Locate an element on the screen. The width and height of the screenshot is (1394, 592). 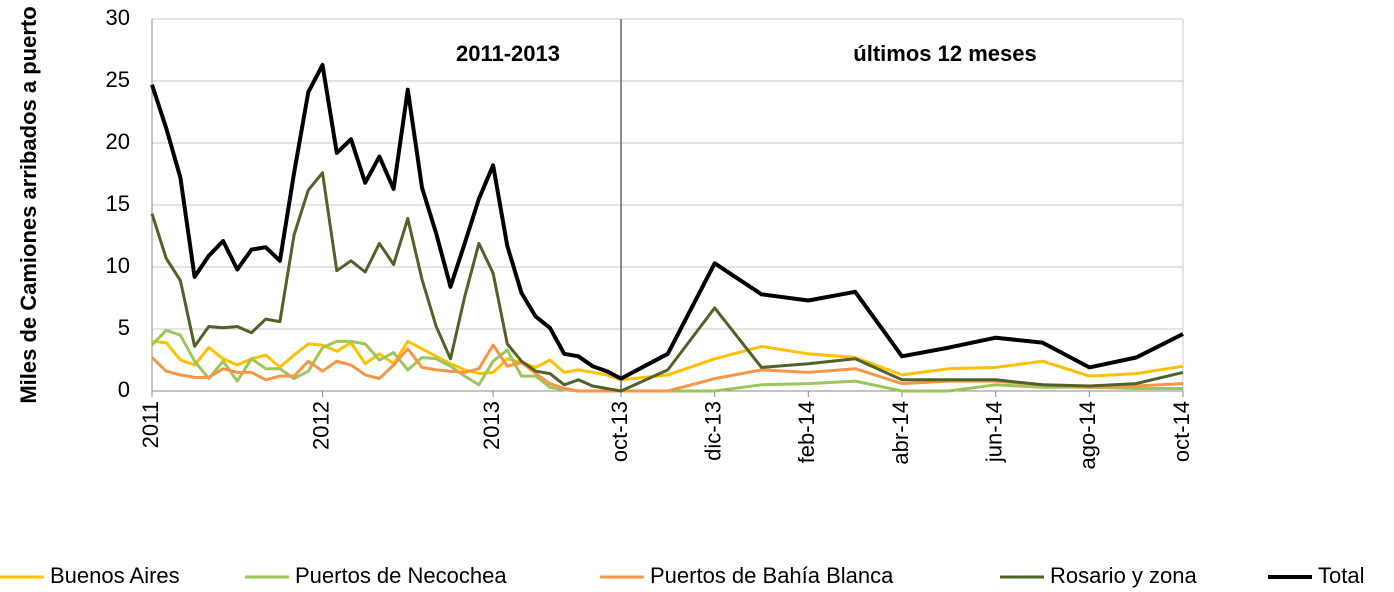
legend-label: Puertos de Bahía Blanca is located at coordinates (772, 575).